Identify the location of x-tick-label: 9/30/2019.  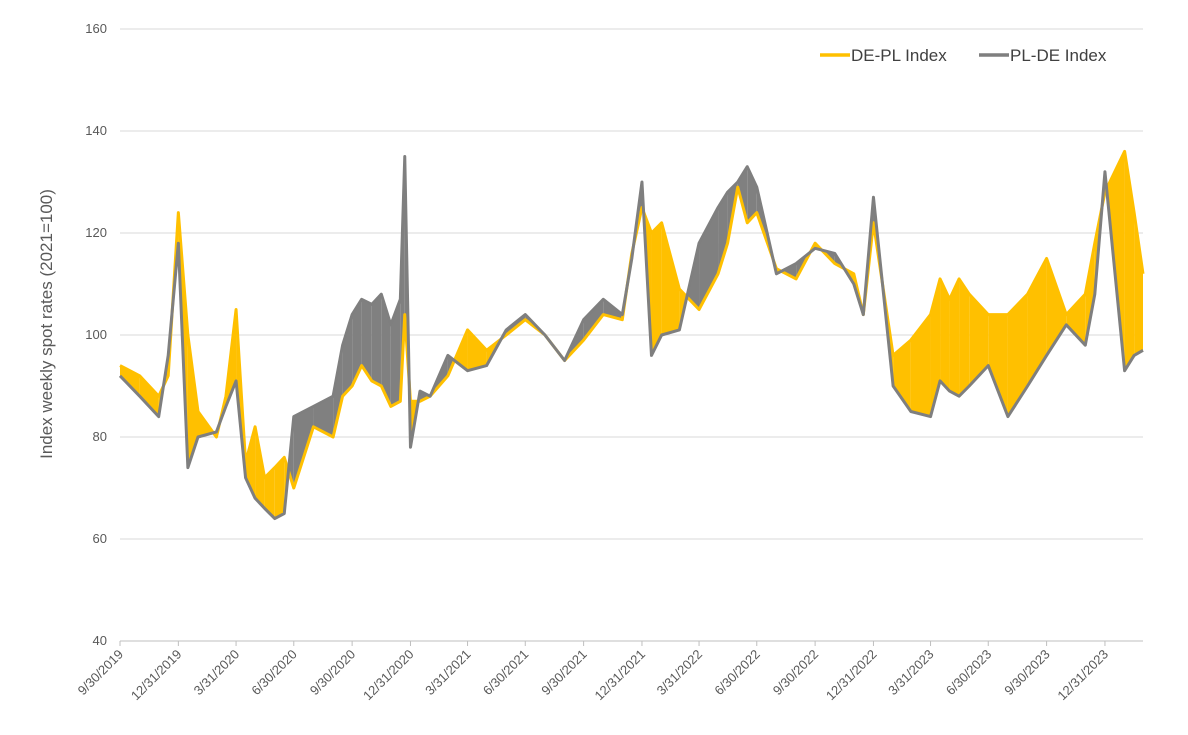
(101, 673).